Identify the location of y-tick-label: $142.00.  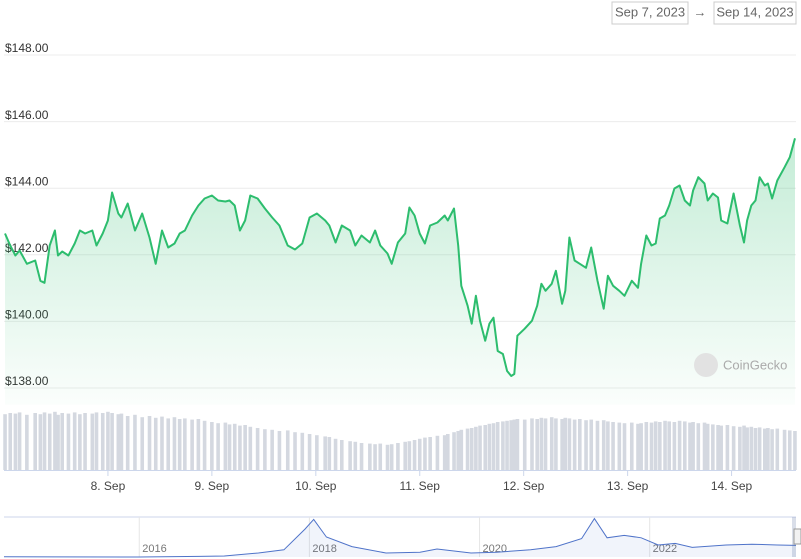
(27, 248).